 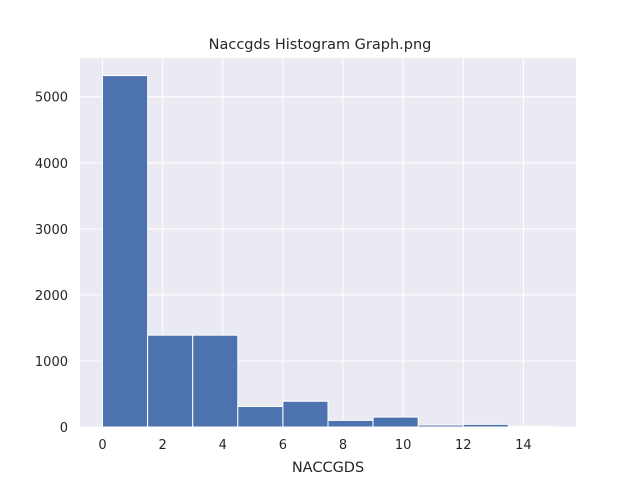 What do you see at coordinates (320, 45) in the screenshot?
I see `chart-title: Naccgds Histogram Graph.png` at bounding box center [320, 45].